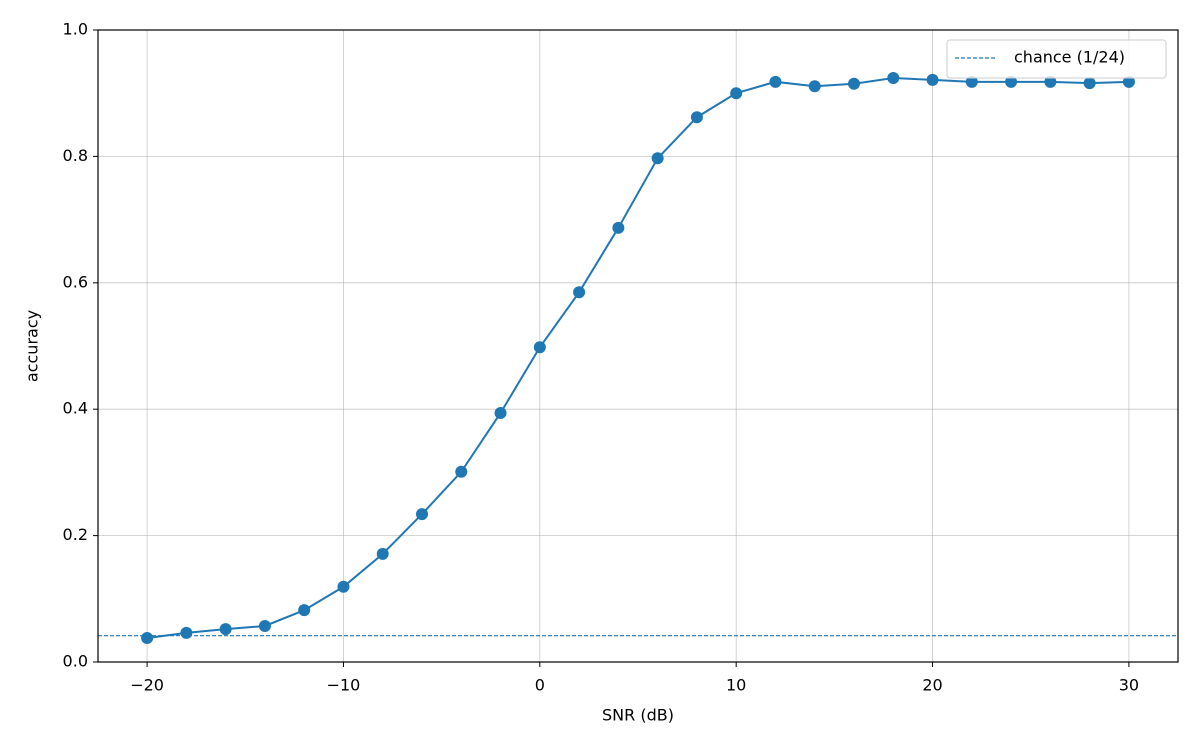 Image resolution: width=1200 pixels, height=750 pixels. Describe the element at coordinates (540, 685) in the screenshot. I see `x-tick-label: 0` at that location.